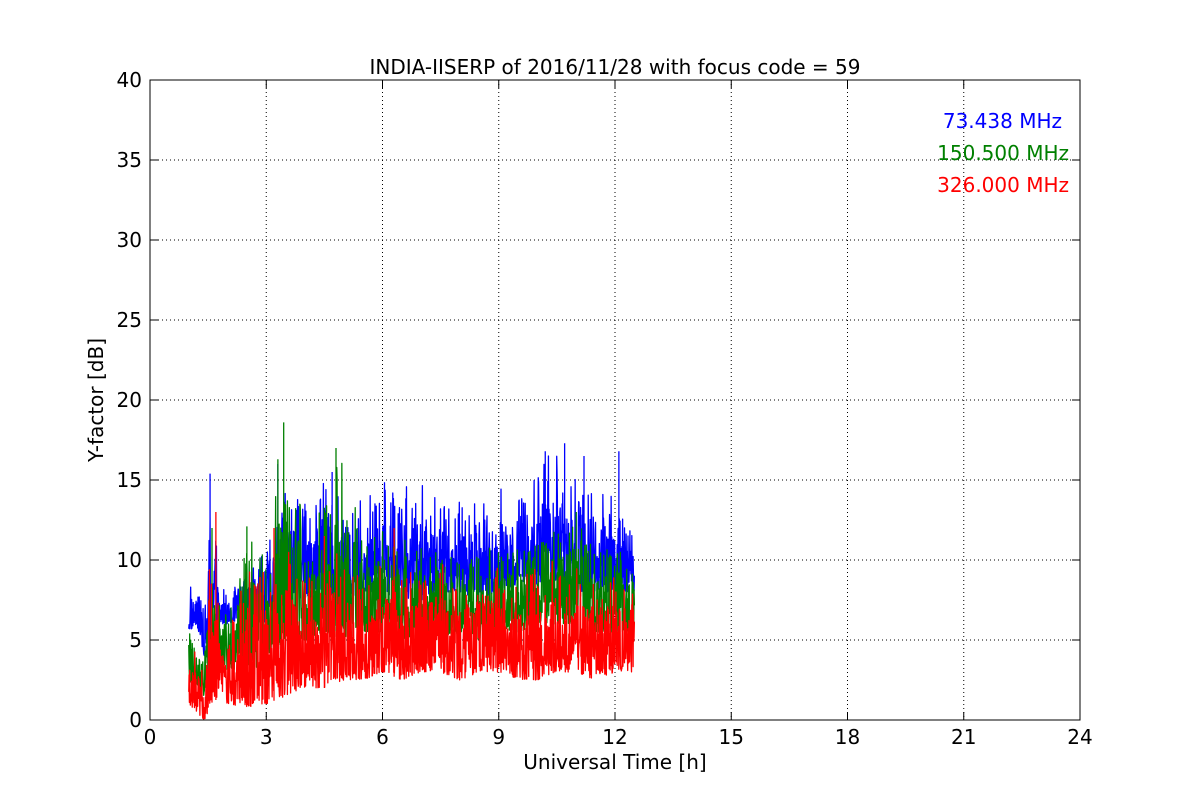  I want to click on y-tick-label: 10, so click(129, 560).